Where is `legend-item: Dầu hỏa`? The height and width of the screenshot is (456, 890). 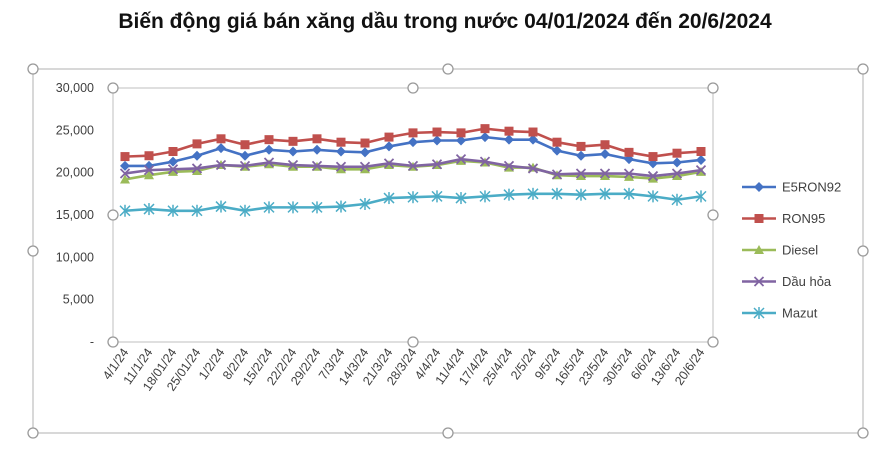
legend-item: Dầu hỏa is located at coordinates (787, 281).